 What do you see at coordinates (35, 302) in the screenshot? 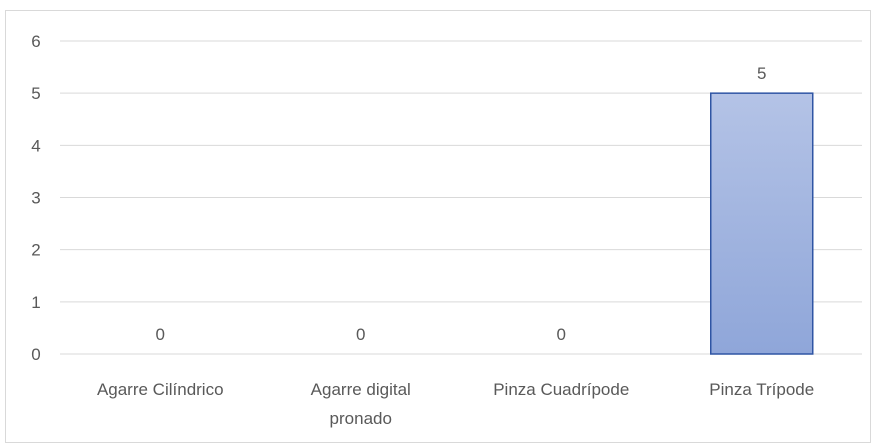
I see `y-tick-label: 1` at bounding box center [35, 302].